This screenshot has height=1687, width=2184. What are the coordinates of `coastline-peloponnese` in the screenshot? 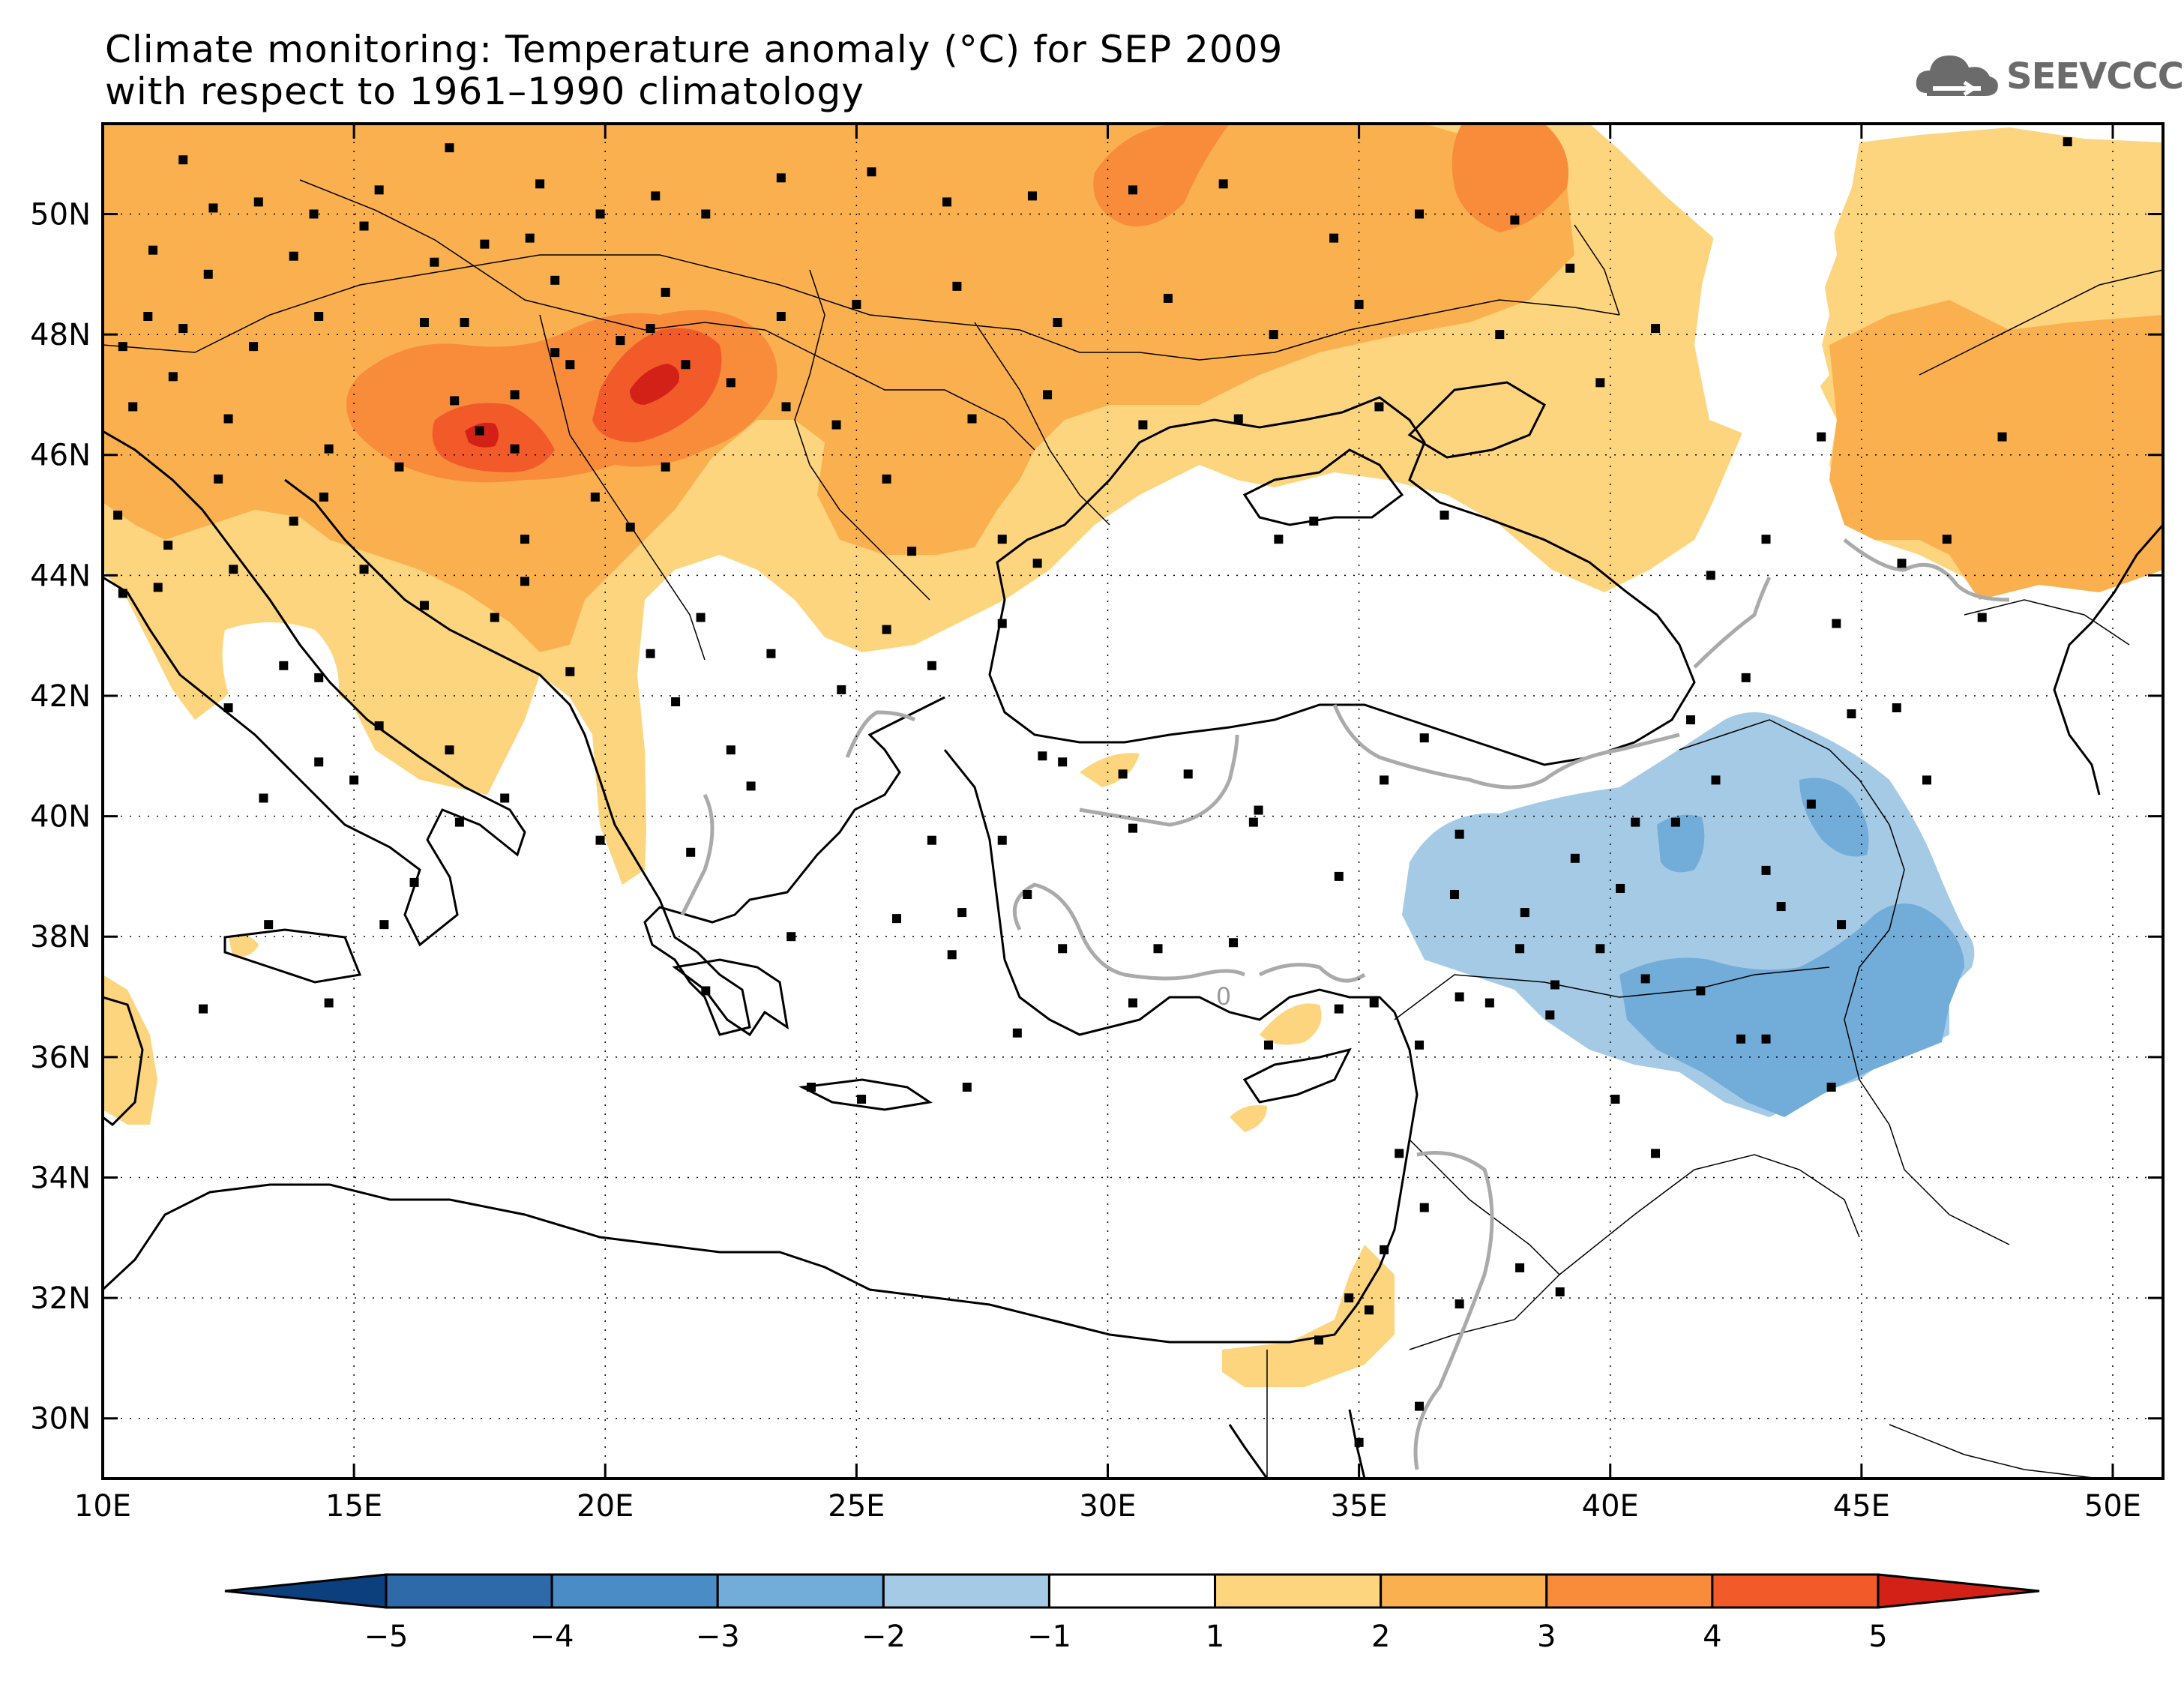 It's located at (730, 997).